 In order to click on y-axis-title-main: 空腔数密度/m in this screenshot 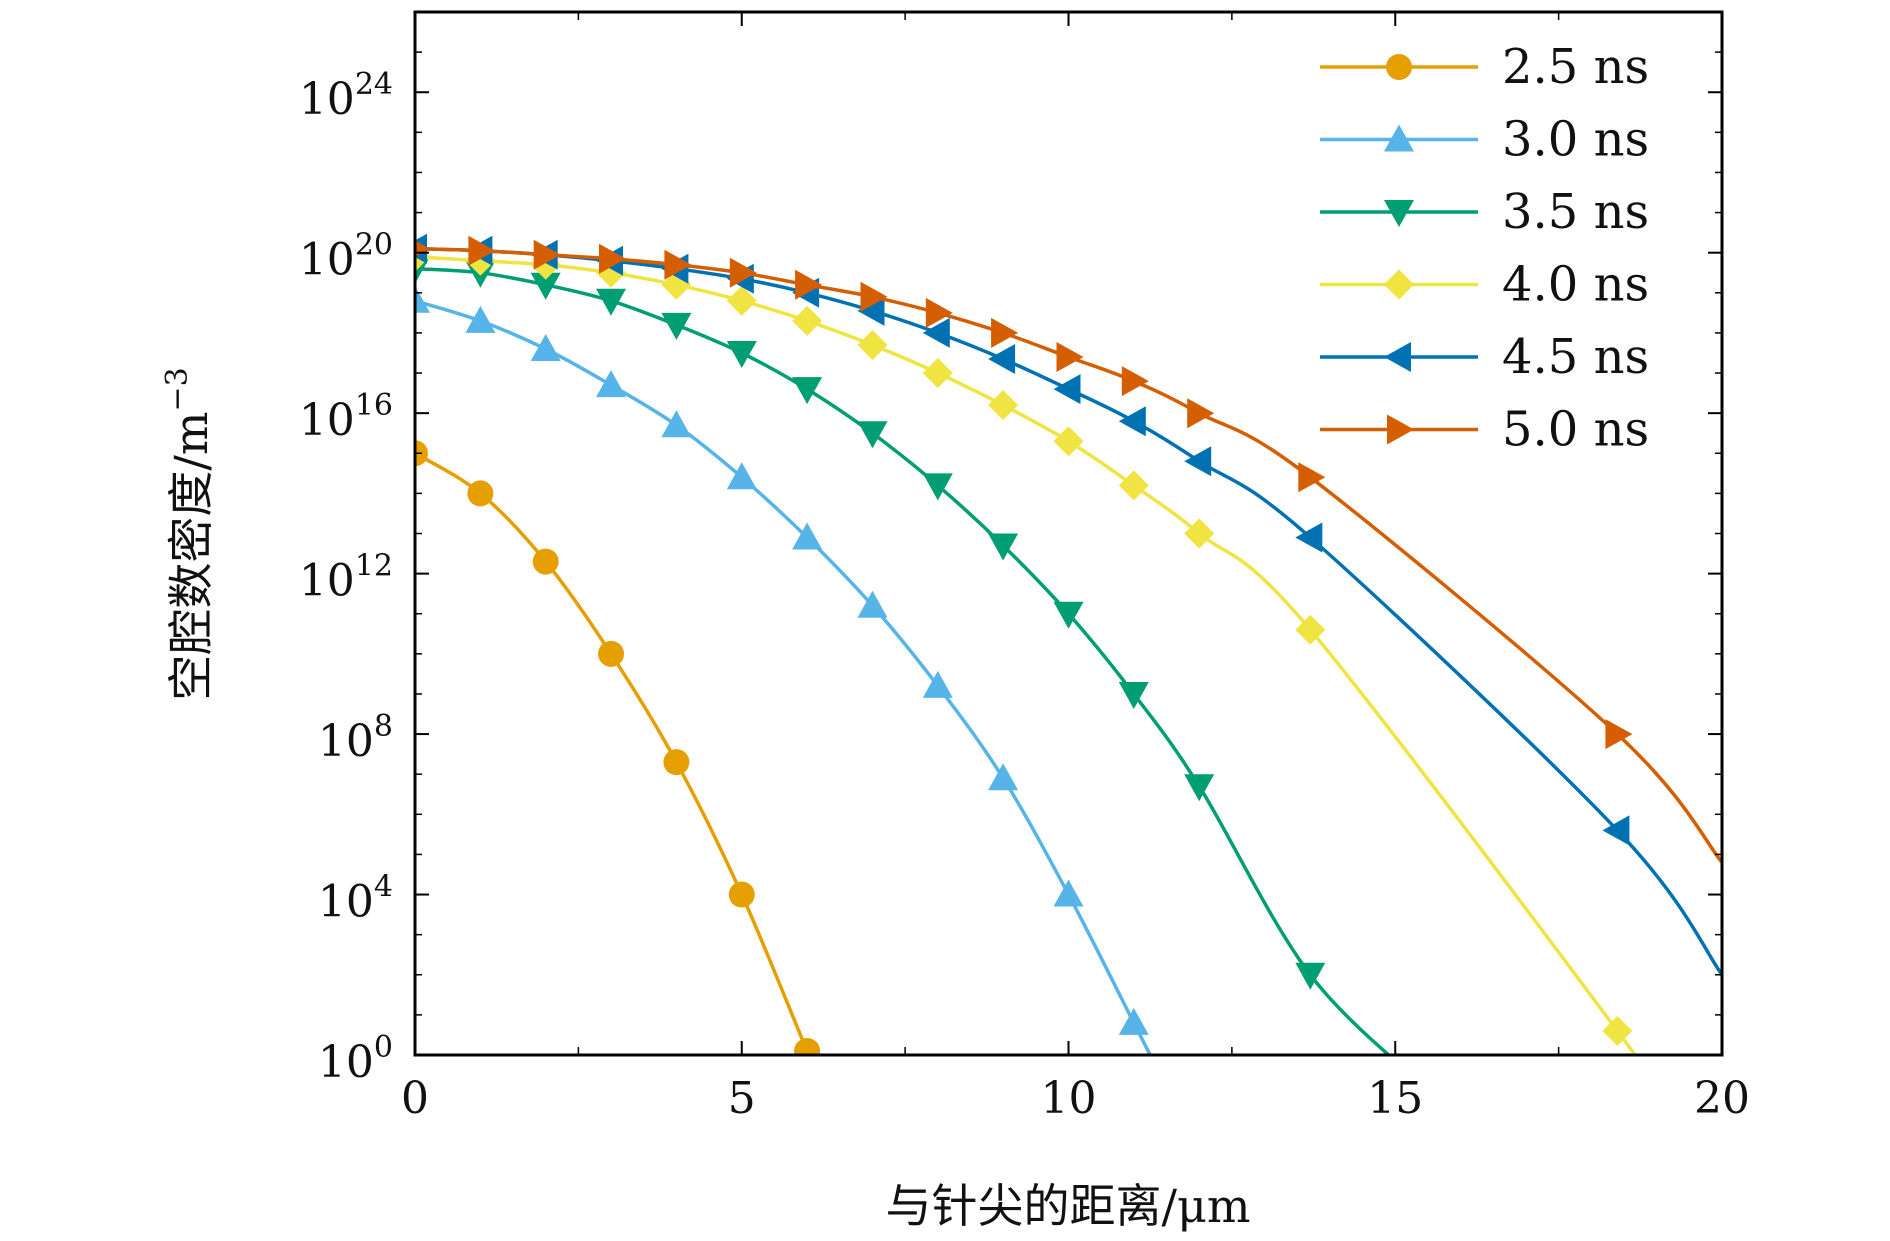, I will do `click(191, 556)`.